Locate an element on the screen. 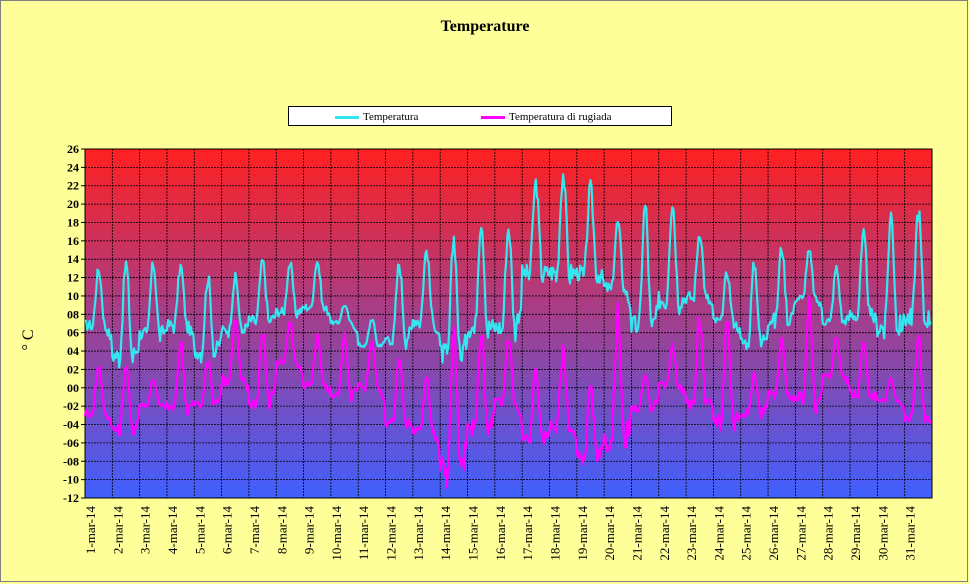  x-tick-label: 2-mar-14 is located at coordinates (117, 530).